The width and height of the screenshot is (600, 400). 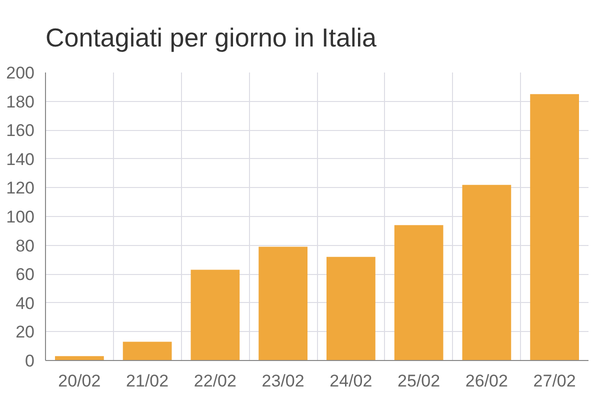 I want to click on y-tick-label: 160, so click(x=20, y=130).